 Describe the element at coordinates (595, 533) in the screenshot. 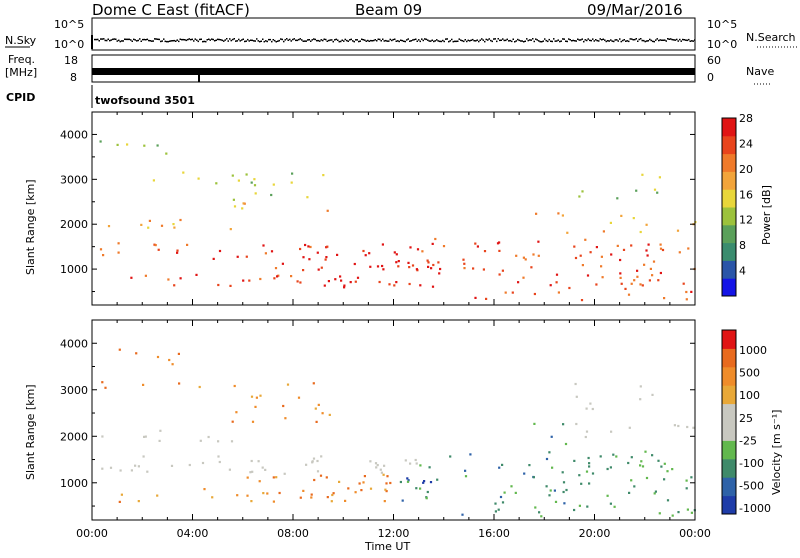

I see `x-tick-label: 20:00` at that location.